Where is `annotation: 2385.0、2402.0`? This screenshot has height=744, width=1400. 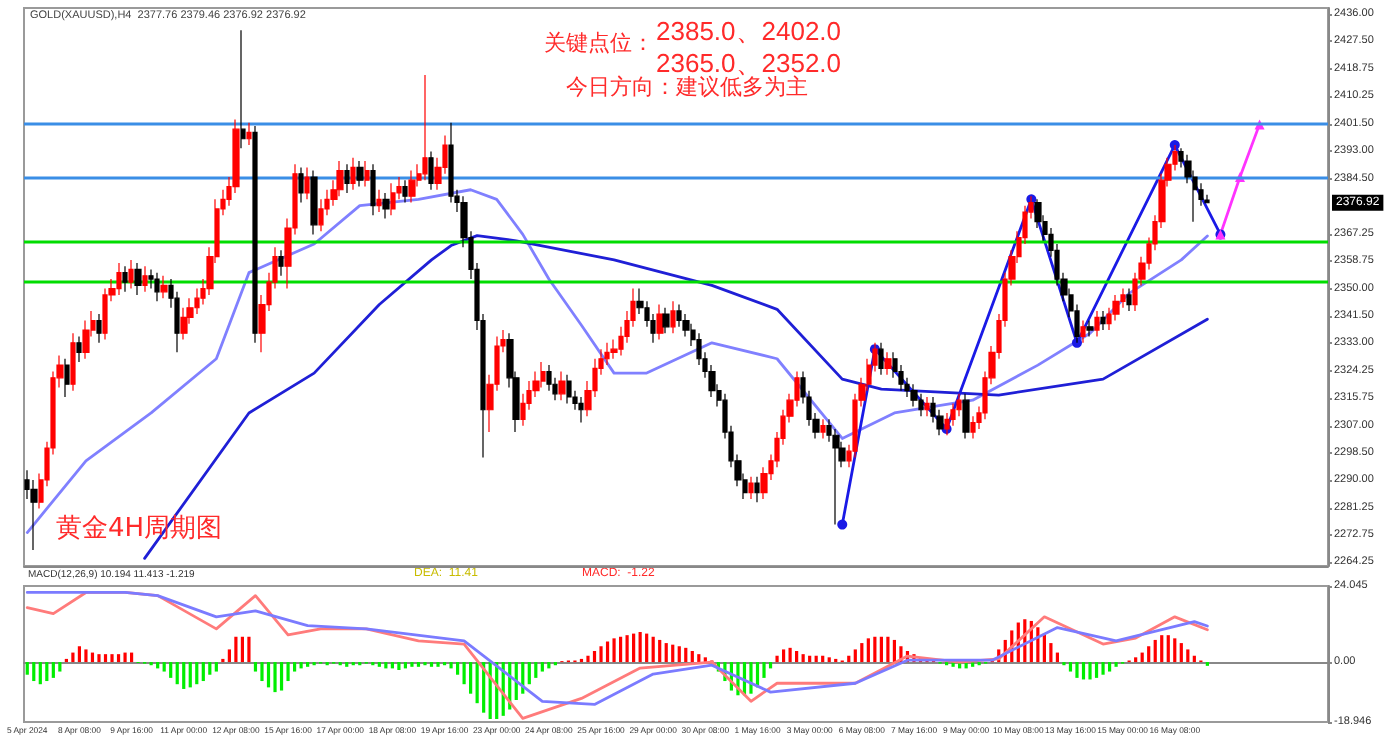
annotation: 2385.0、2402.0 is located at coordinates (749, 31).